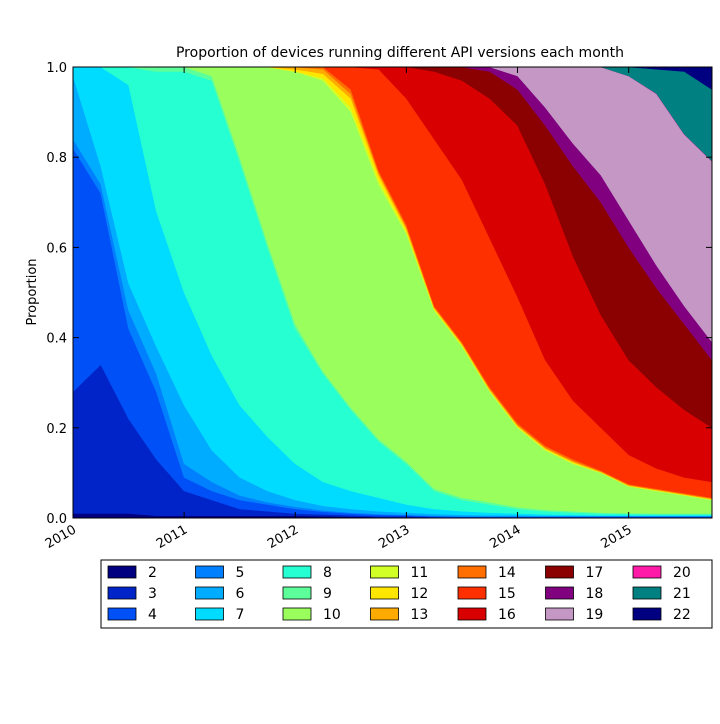 The image size is (720, 724). I want to click on legend-label: 17, so click(595, 573).